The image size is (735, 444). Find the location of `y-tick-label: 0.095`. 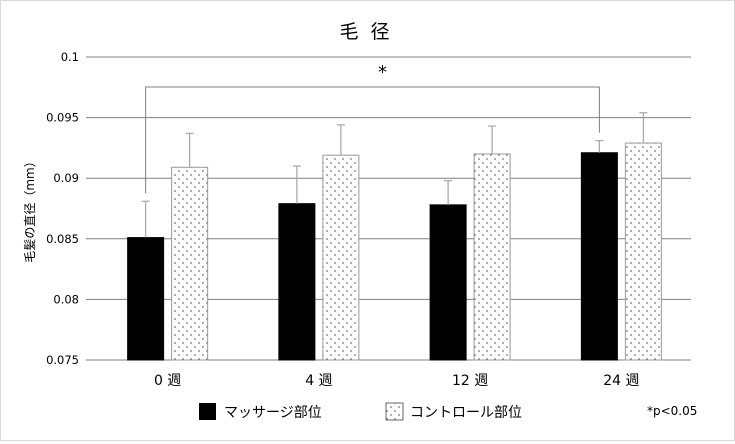

y-tick-label: 0.095 is located at coordinates (62, 118).